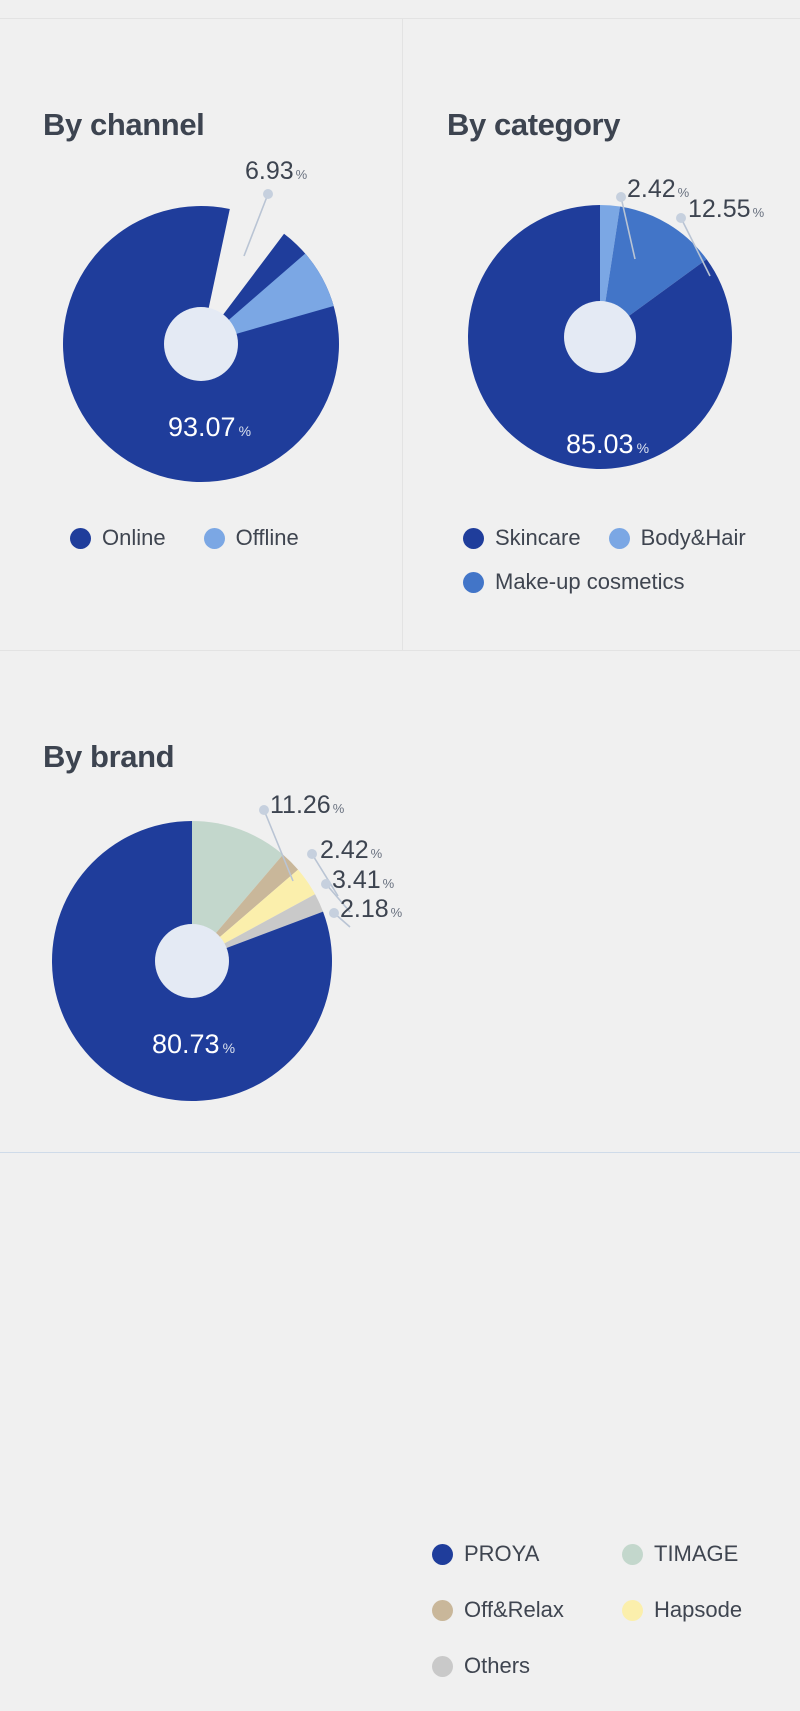 The height and width of the screenshot is (1711, 800). What do you see at coordinates (473, 538) in the screenshot?
I see `legend-swatch-icon-skincare` at bounding box center [473, 538].